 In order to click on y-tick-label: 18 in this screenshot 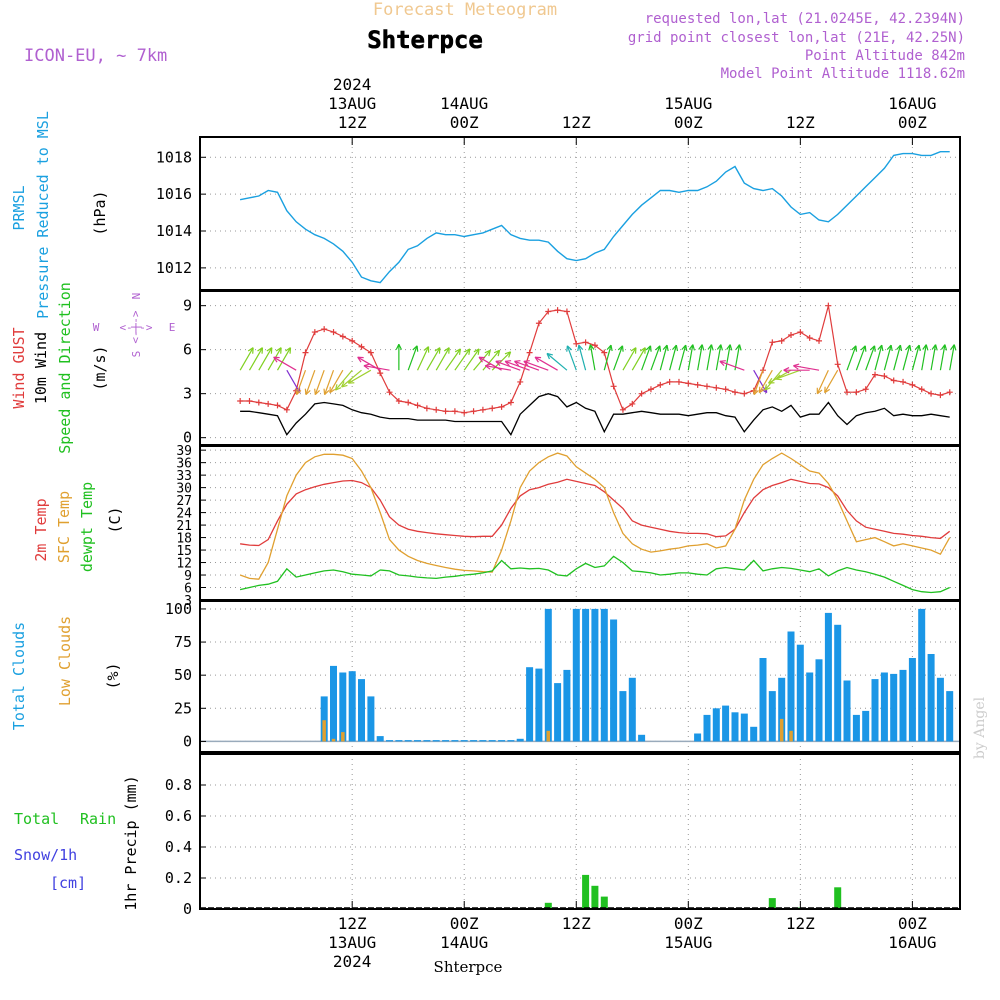, I will do `click(184, 539)`.